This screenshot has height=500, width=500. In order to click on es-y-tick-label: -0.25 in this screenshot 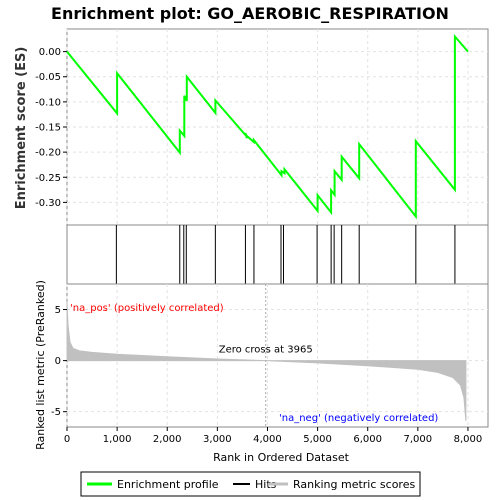, I will do `click(48, 178)`.